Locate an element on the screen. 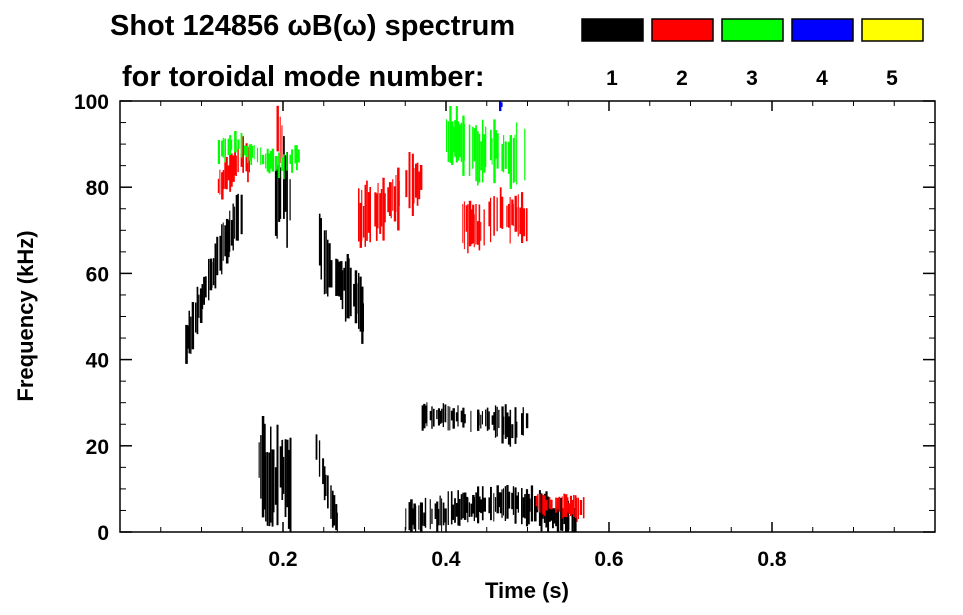 Image resolution: width=963 pixels, height=615 pixels. legend-label-4: 4 is located at coordinates (822, 78).